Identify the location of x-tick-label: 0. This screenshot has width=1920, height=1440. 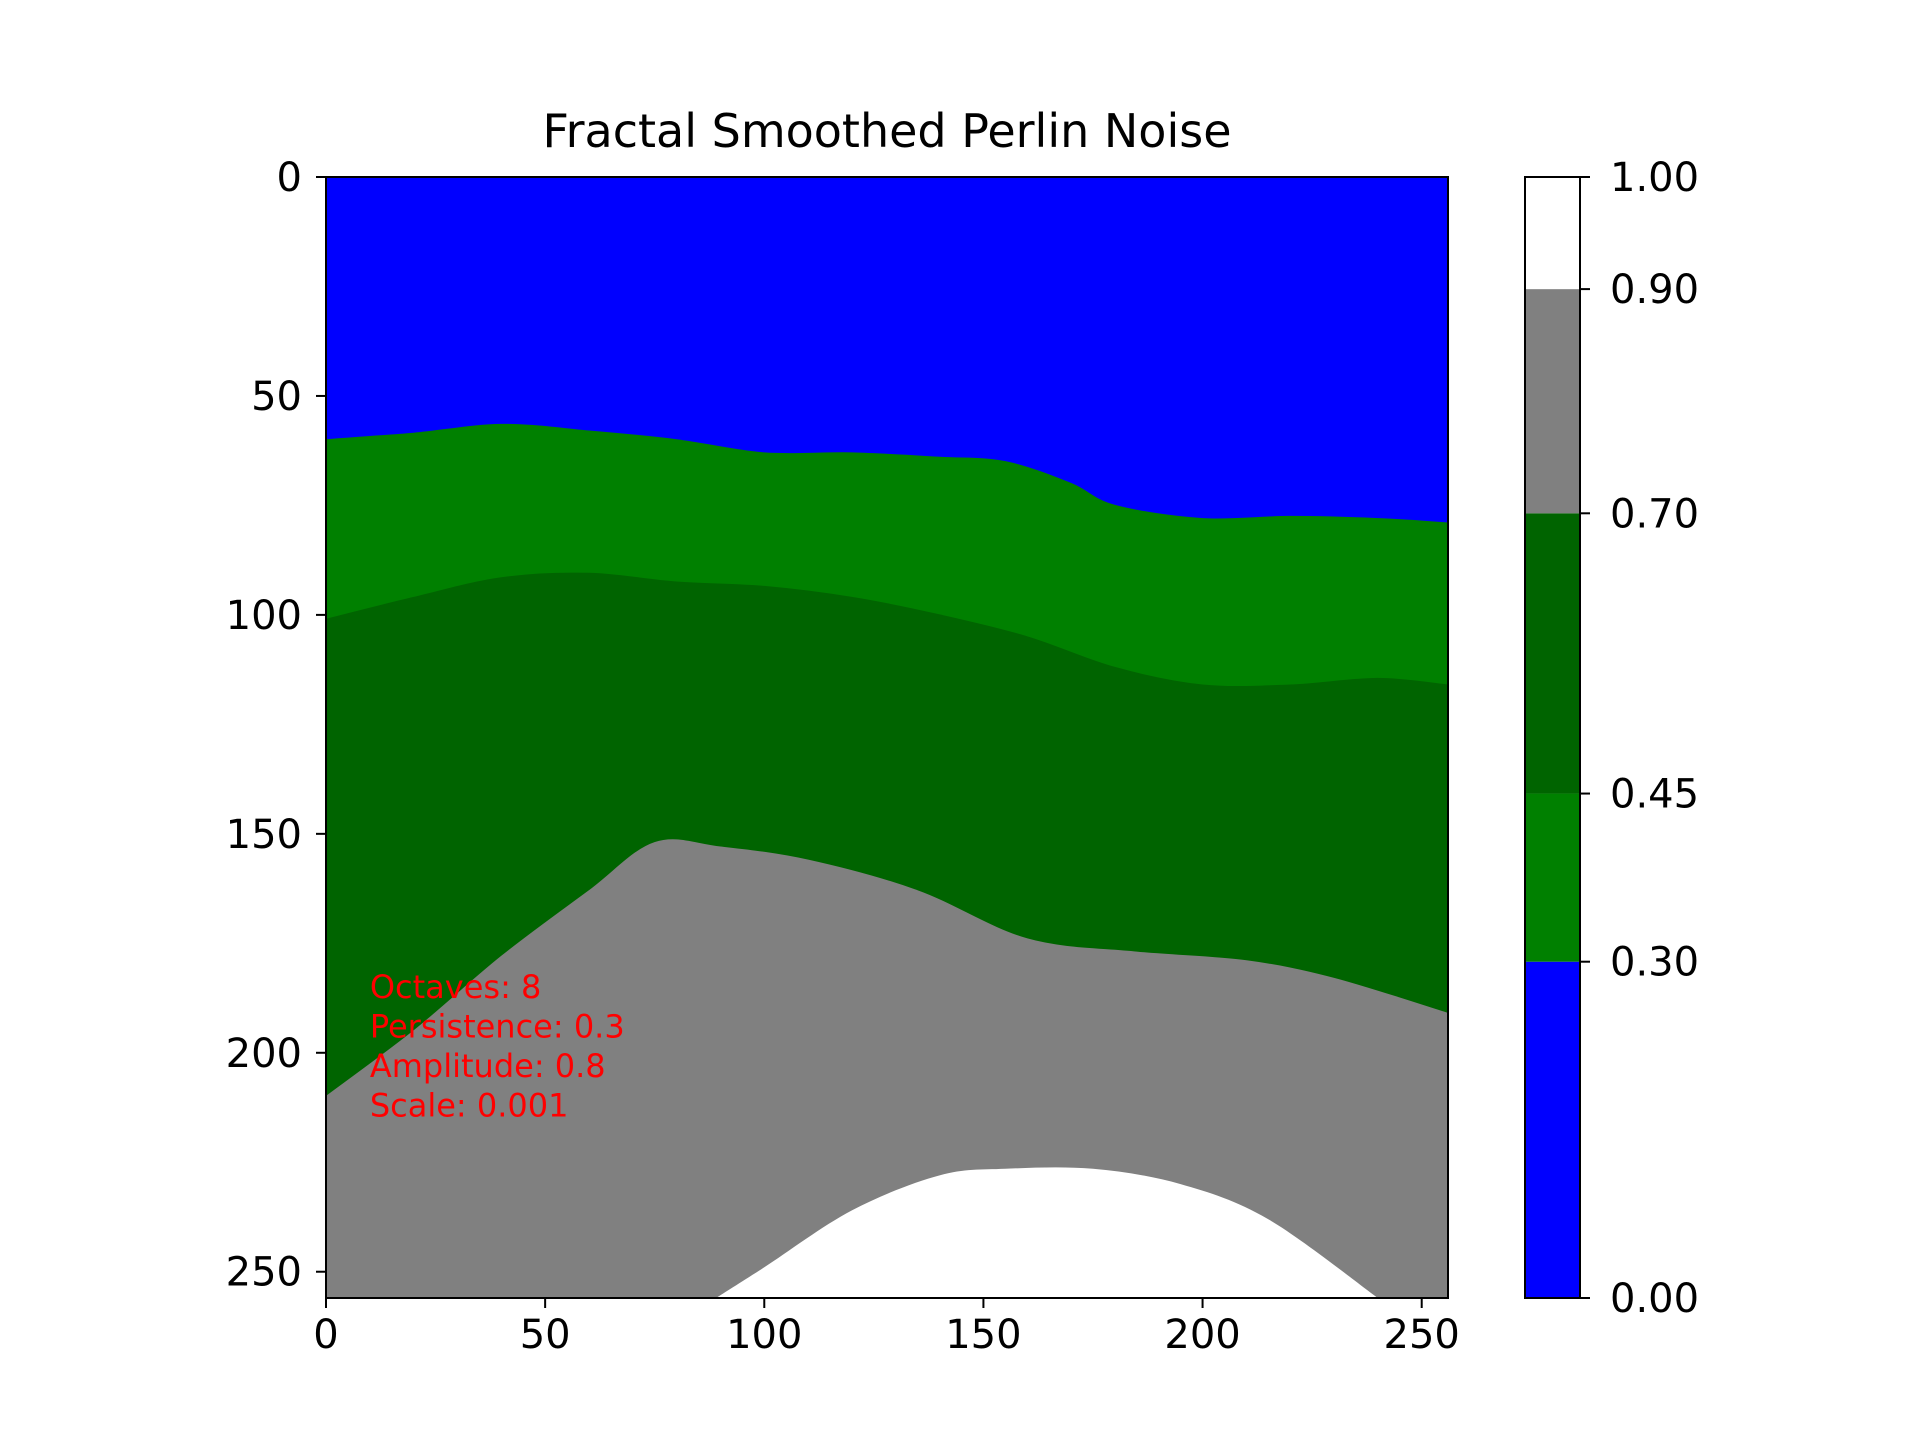
(325, 1335).